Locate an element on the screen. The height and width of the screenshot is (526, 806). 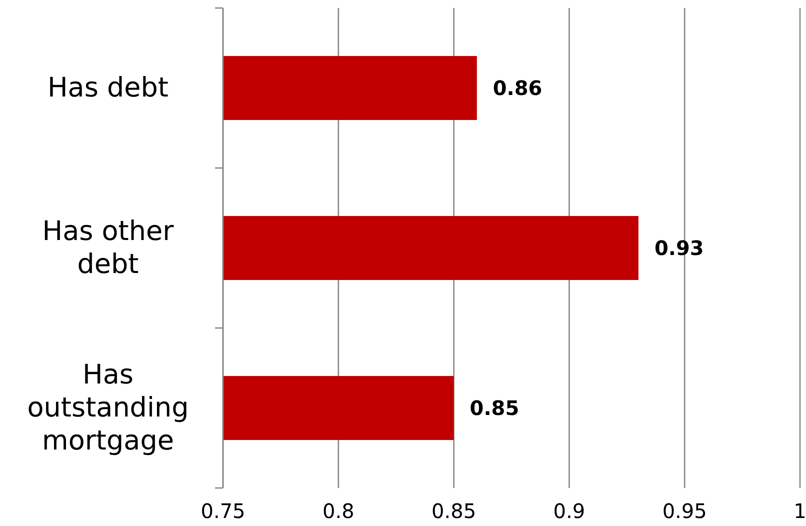
data-label: 0.85 is located at coordinates (495, 408).